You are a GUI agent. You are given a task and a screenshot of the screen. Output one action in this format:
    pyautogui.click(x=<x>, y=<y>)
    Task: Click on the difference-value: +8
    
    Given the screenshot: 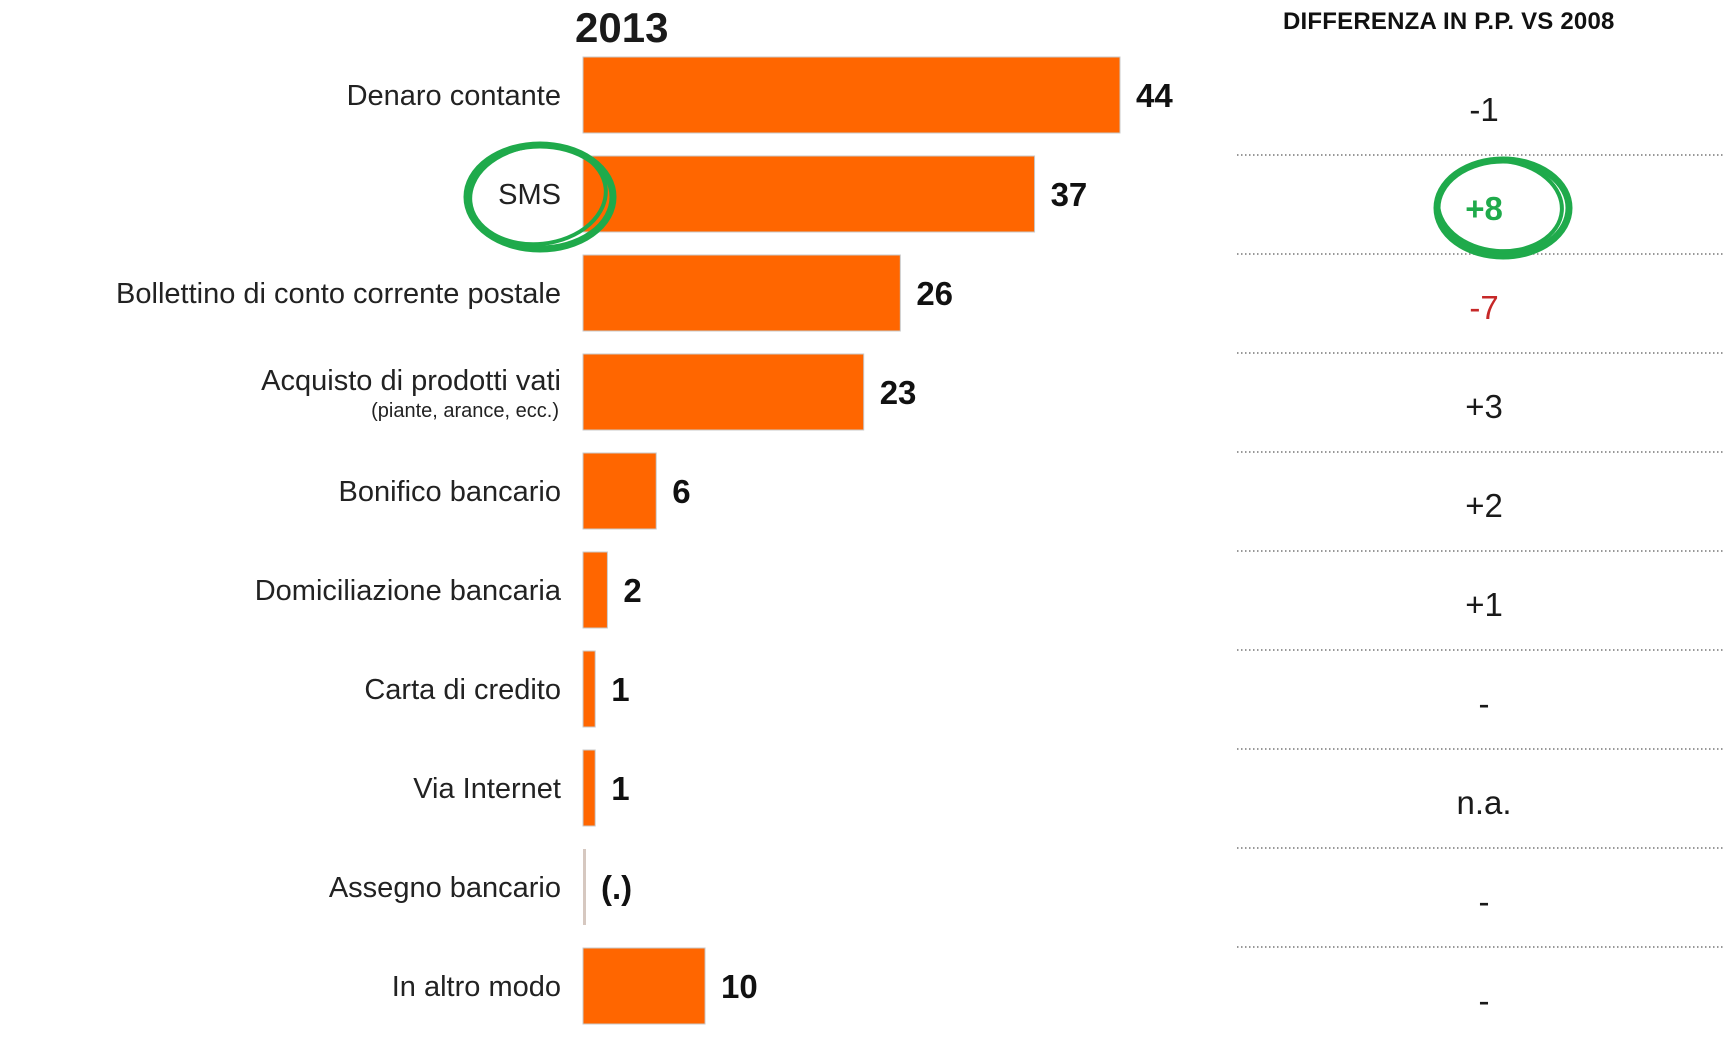 What is the action you would take?
    pyautogui.click(x=1484, y=208)
    